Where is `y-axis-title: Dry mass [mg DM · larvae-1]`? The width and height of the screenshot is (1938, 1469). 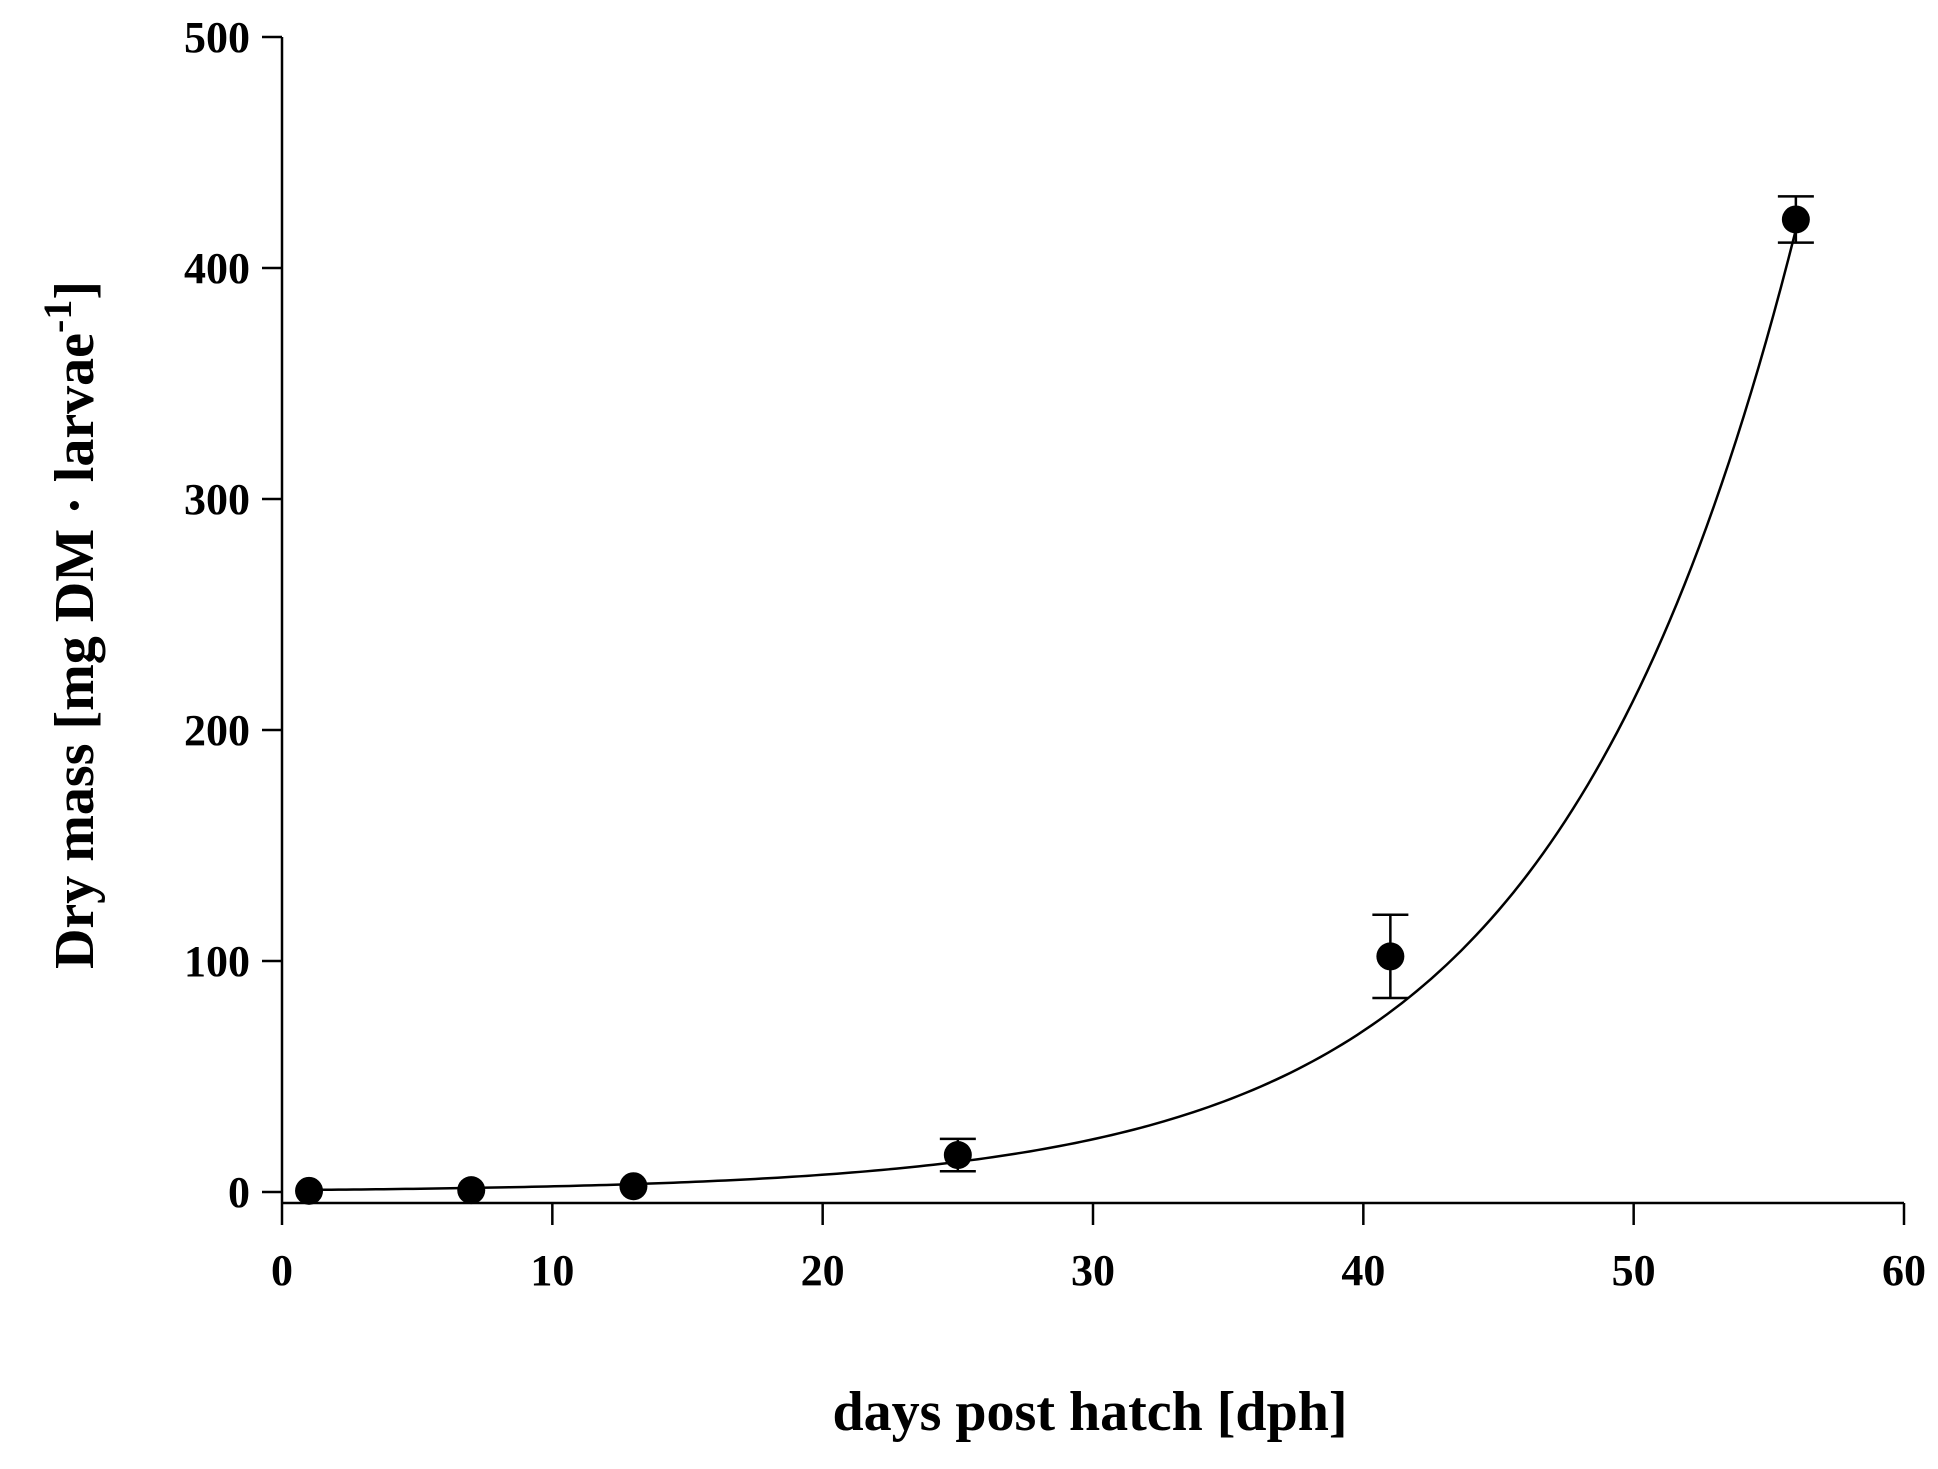
y-axis-title: Dry mass [mg DM · larvae-1] is located at coordinates (70, 625).